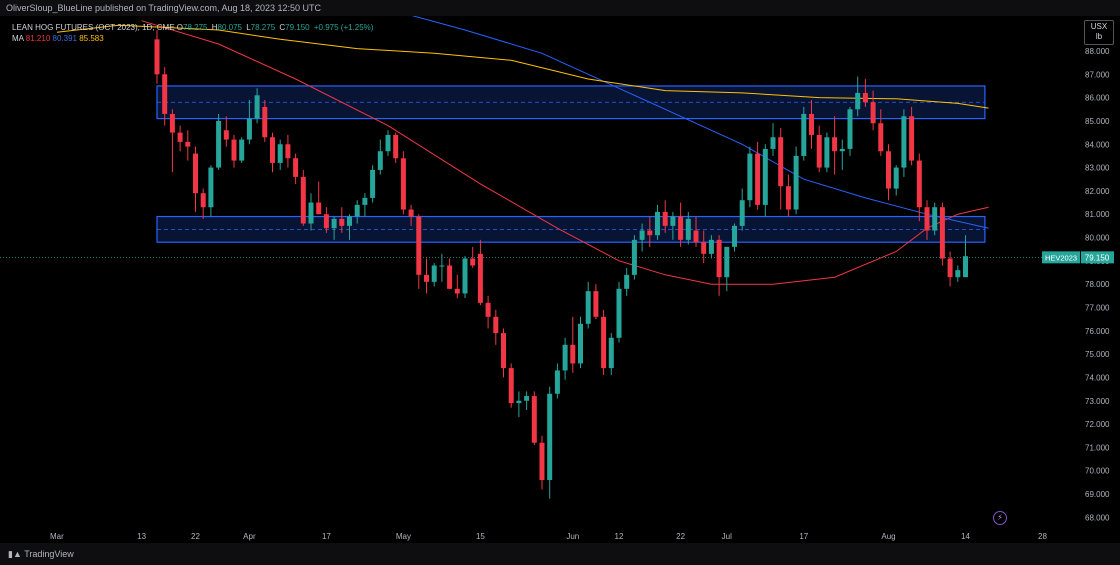 The height and width of the screenshot is (565, 1120). I want to click on price-axis, so click(1100, 279).